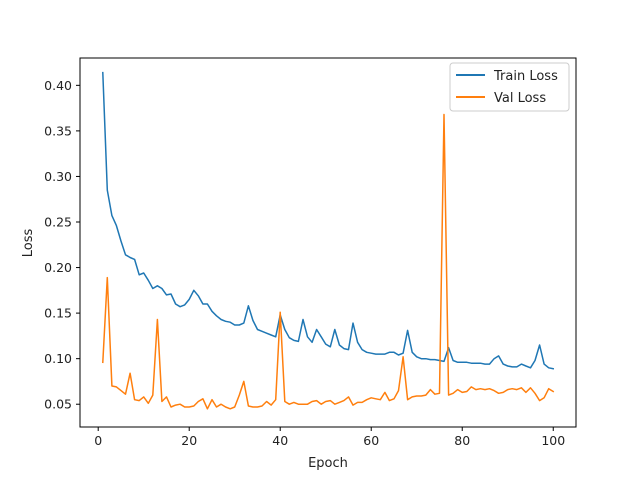 The height and width of the screenshot is (480, 640). What do you see at coordinates (58, 85) in the screenshot?
I see `y-tick-label: 0.40` at bounding box center [58, 85].